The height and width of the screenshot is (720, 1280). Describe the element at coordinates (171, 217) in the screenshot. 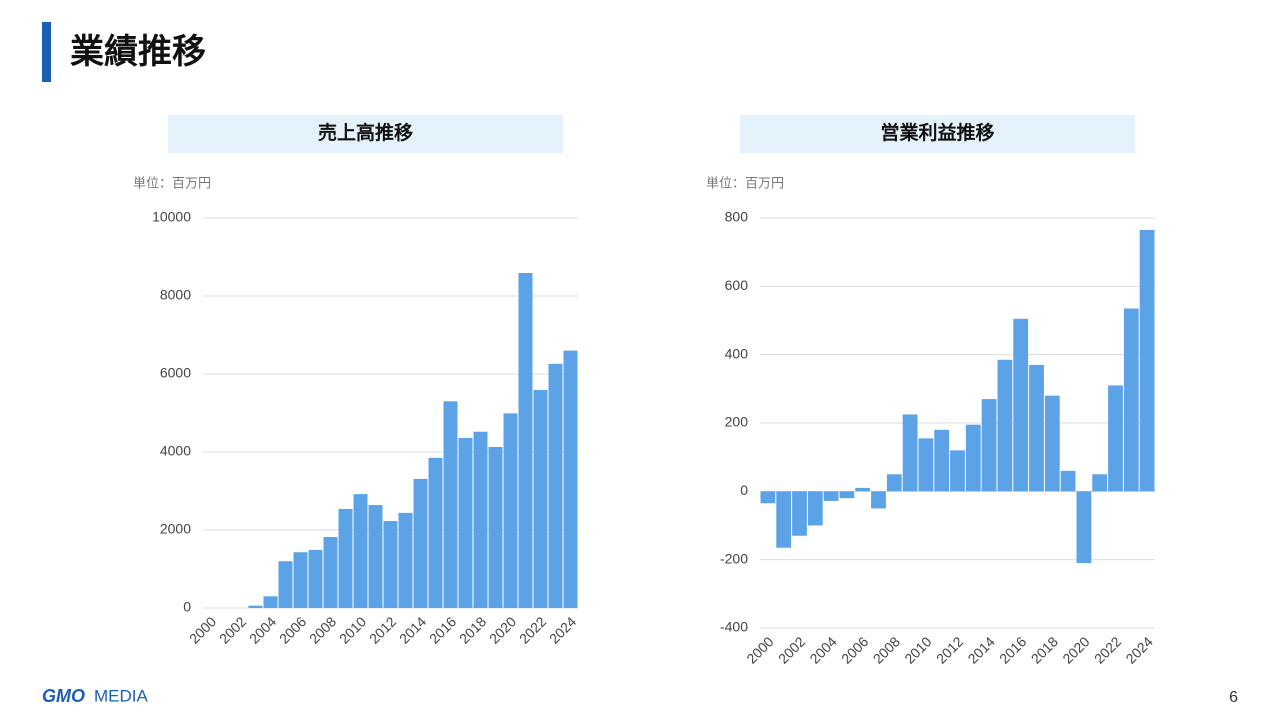

I see `y-tick-label: 10000` at that location.